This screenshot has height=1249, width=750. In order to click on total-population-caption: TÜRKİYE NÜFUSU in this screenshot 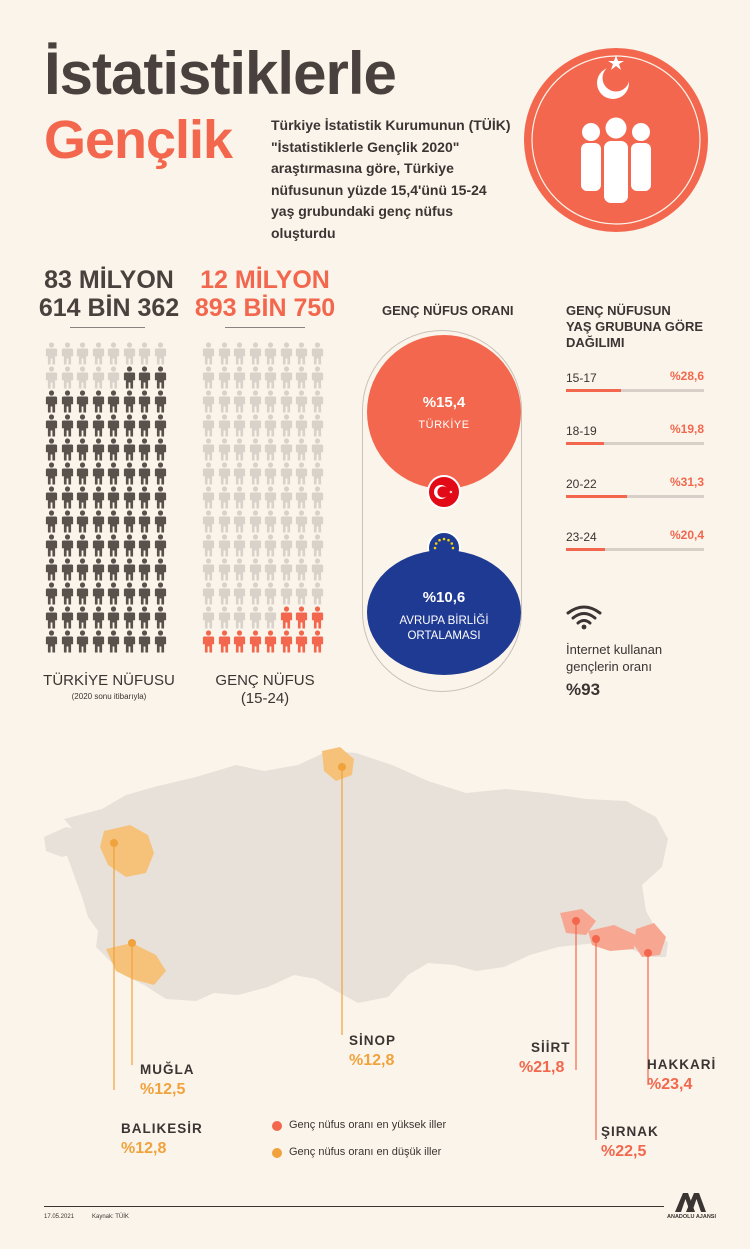, I will do `click(109, 680)`.